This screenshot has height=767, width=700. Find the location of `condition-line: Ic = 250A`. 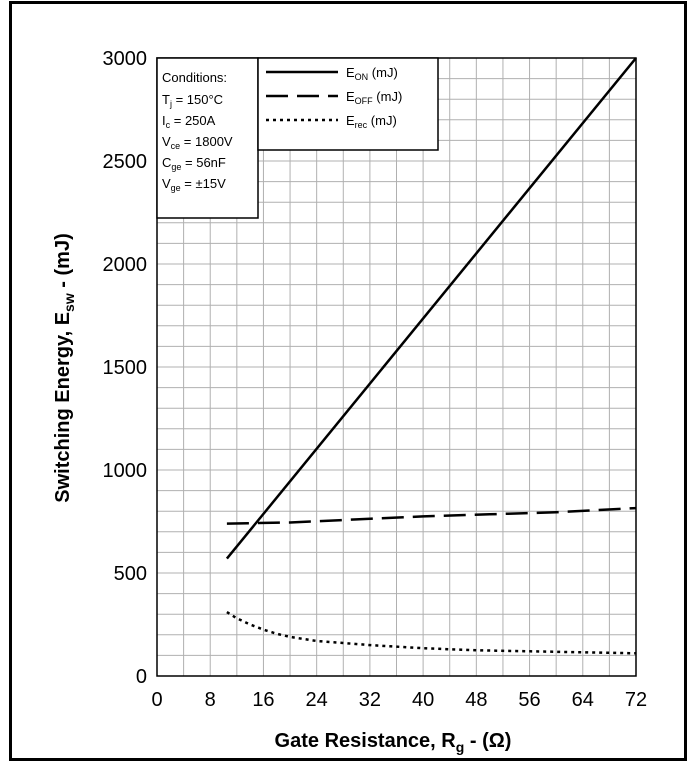

condition-line: Ic = 250A is located at coordinates (189, 121).